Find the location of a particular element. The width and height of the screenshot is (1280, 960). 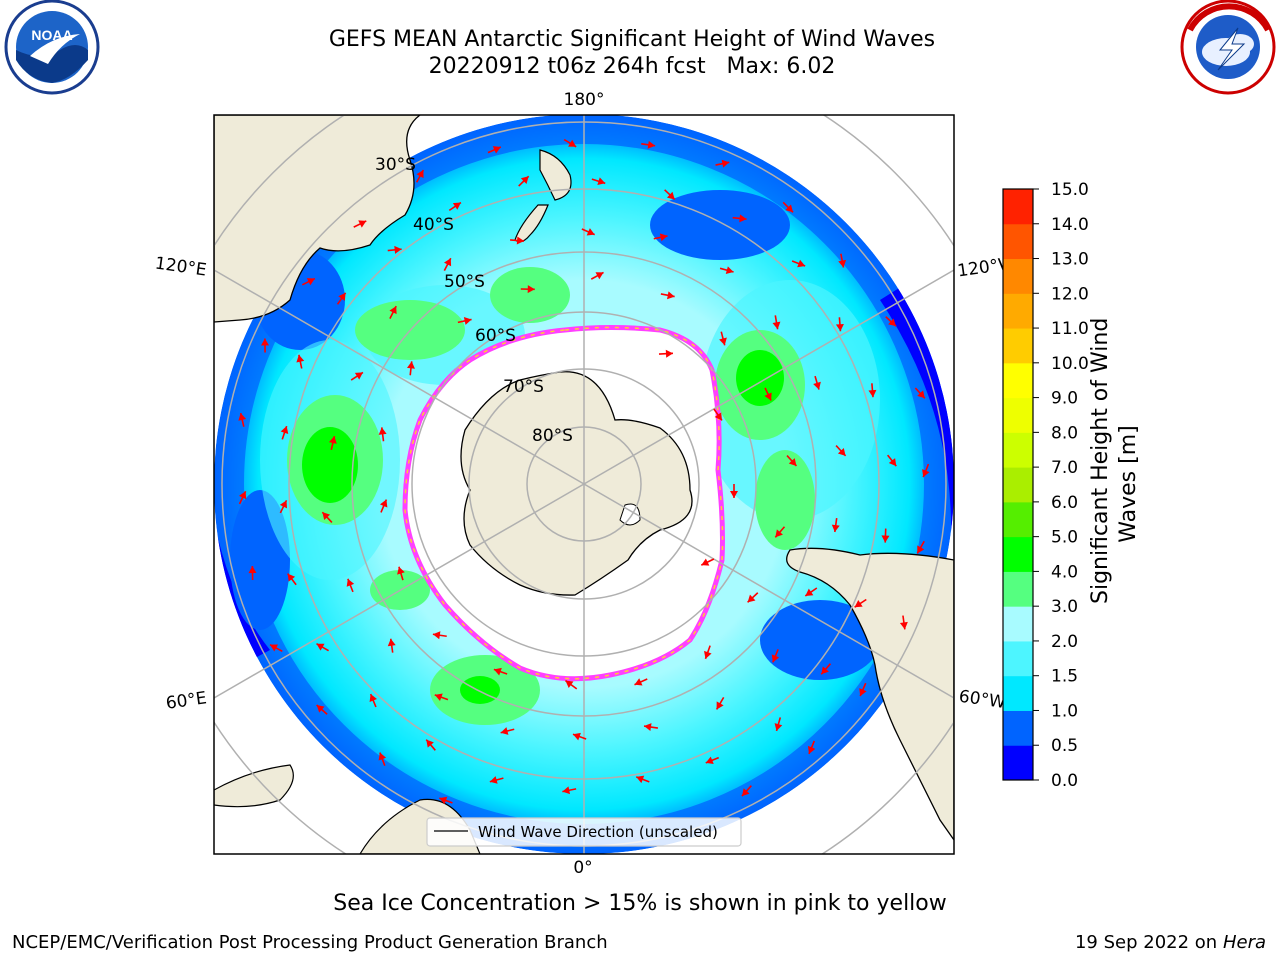

colorbar-frame is located at coordinates (1018, 484).